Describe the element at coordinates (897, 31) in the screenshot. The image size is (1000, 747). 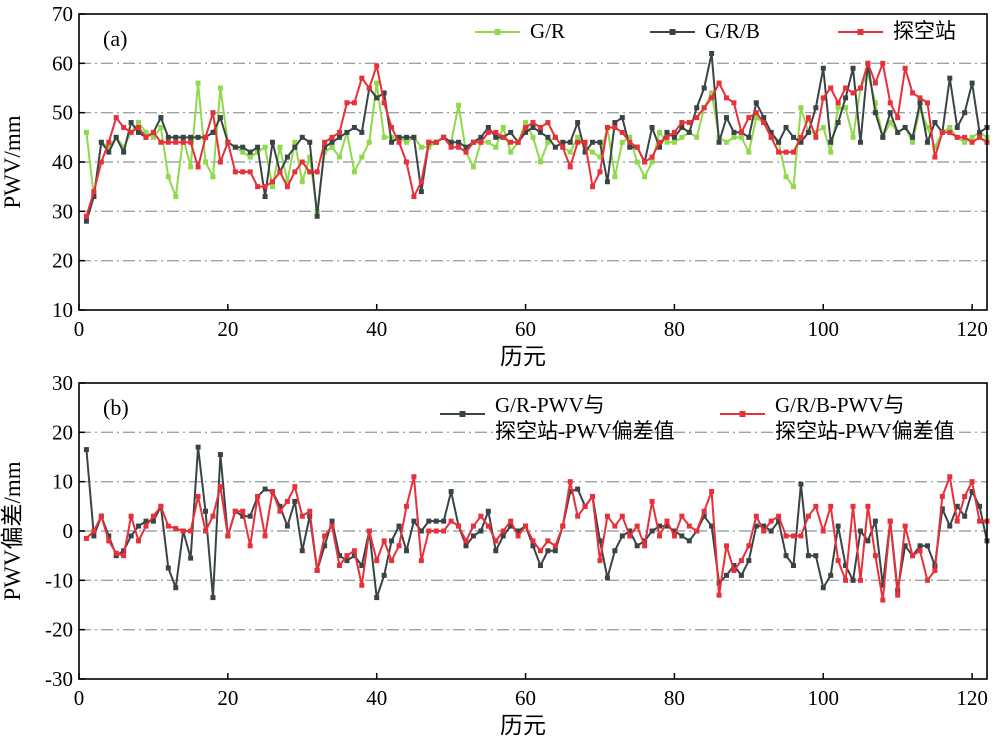
I see `legend-item: 探空站` at that location.